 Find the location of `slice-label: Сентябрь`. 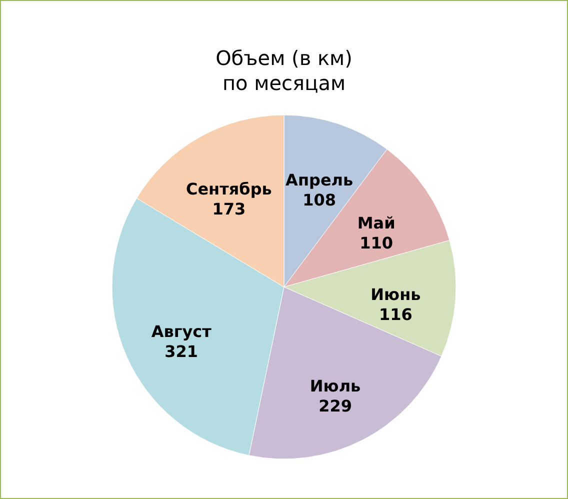

slice-label: Сентябрь is located at coordinates (229, 188).